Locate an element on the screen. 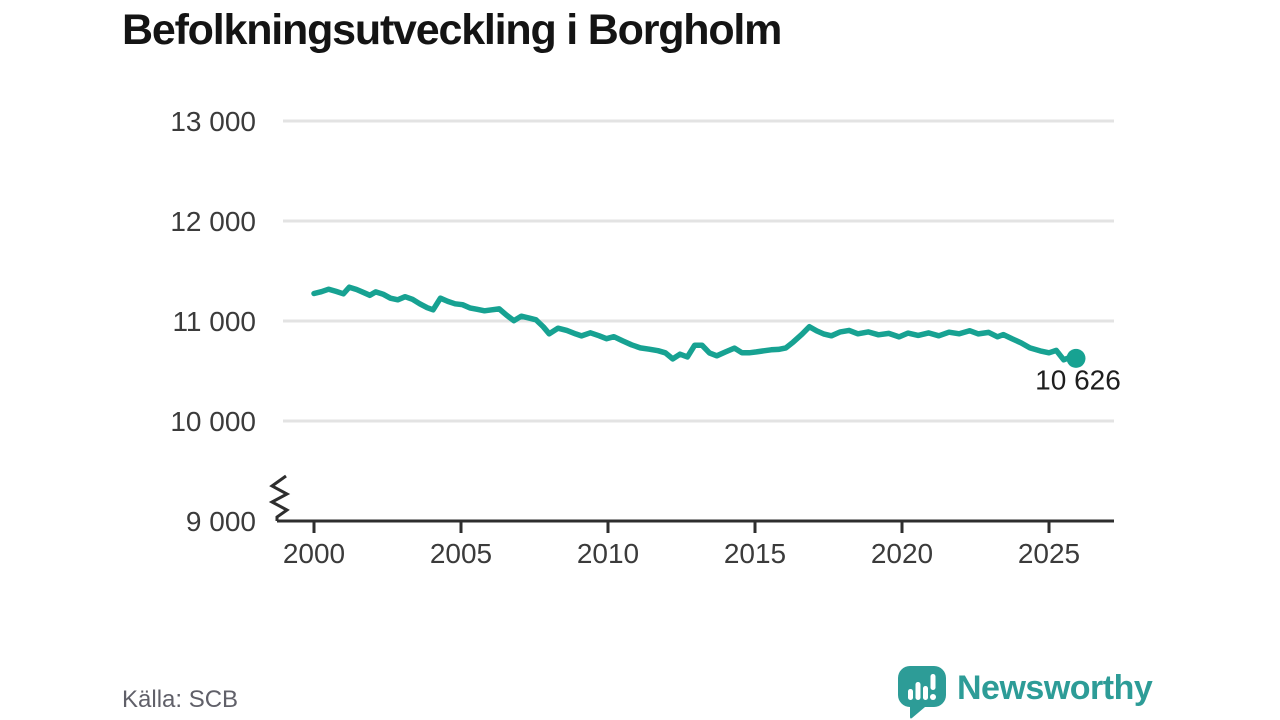  brand-name: Newsworthy is located at coordinates (1055, 688).